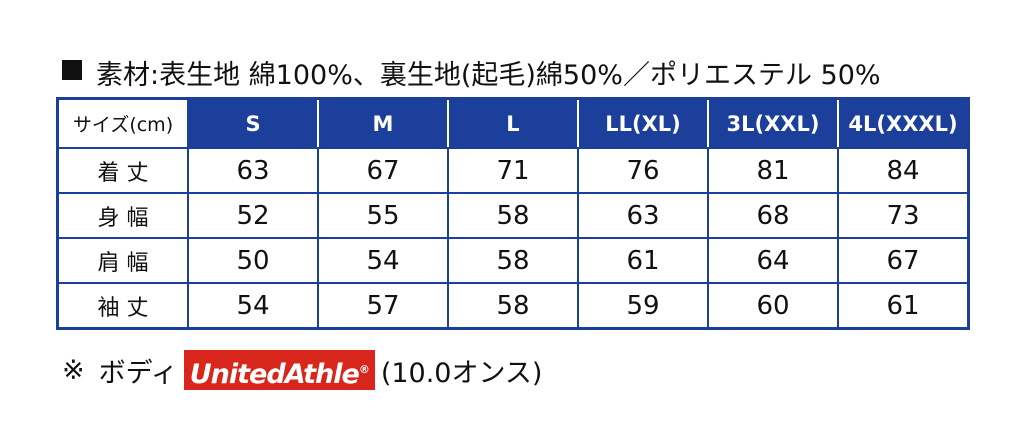  What do you see at coordinates (461, 373) in the screenshot?
I see `weight: (10.0オンス)` at bounding box center [461, 373].